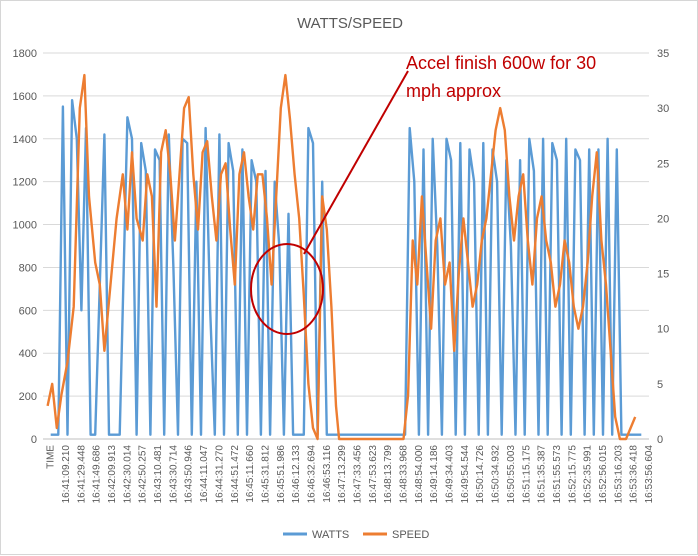 The width and height of the screenshot is (698, 556). Describe the element at coordinates (287, 289) in the screenshot. I see `annotation-circle` at that location.